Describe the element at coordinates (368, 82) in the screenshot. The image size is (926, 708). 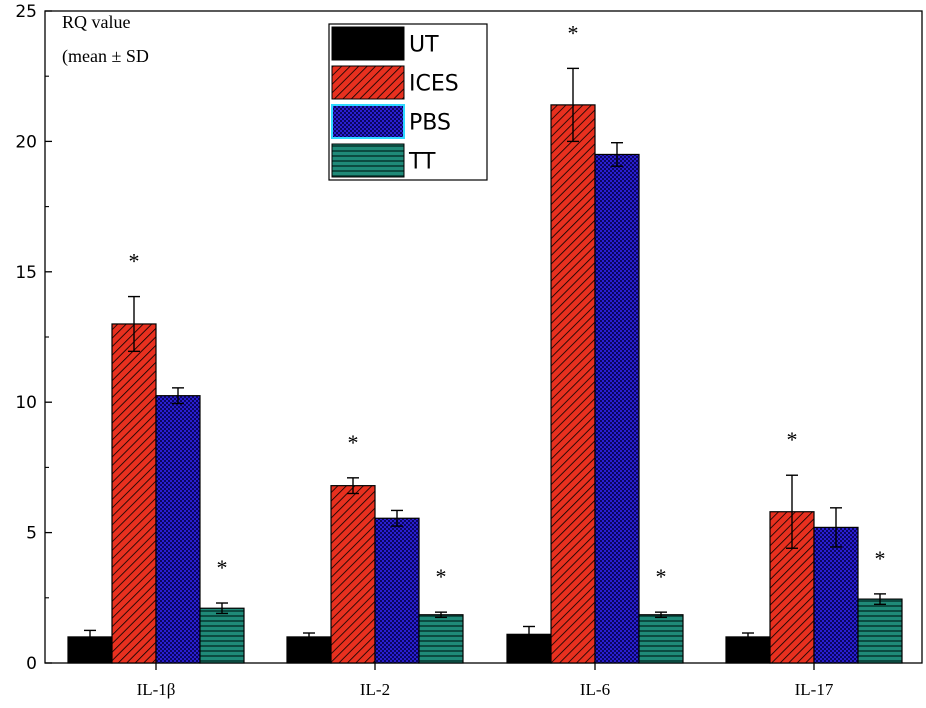
I see `legend-swatch-ices` at that location.